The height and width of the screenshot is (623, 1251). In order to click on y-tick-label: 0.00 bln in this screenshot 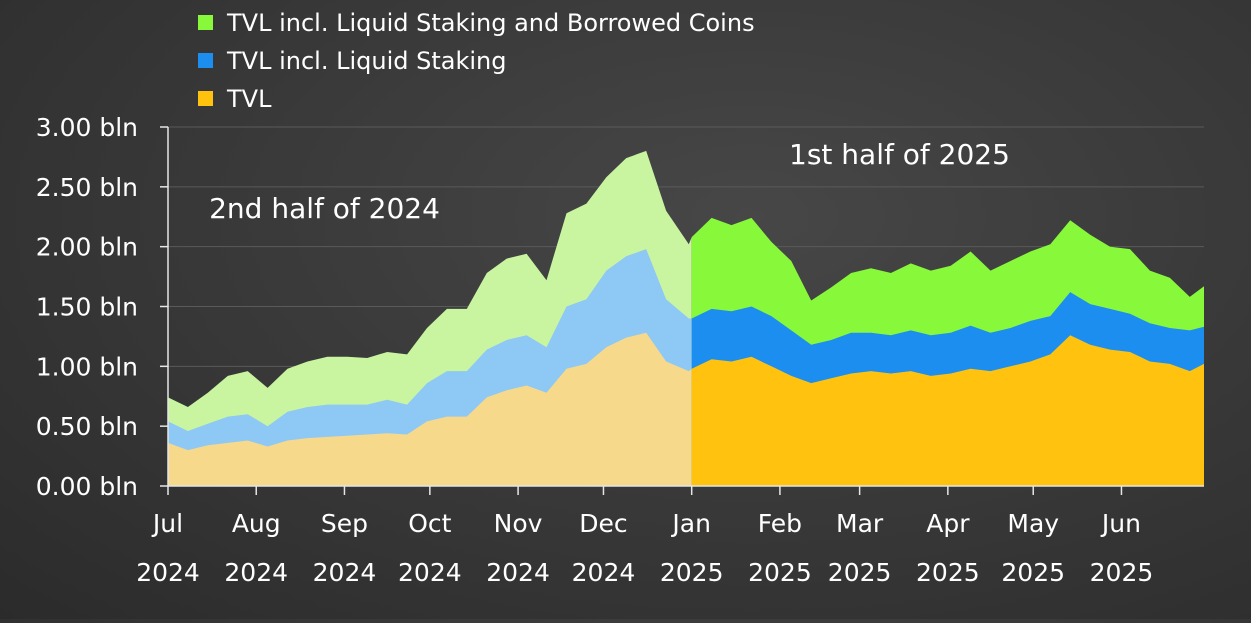, I will do `click(87, 486)`.